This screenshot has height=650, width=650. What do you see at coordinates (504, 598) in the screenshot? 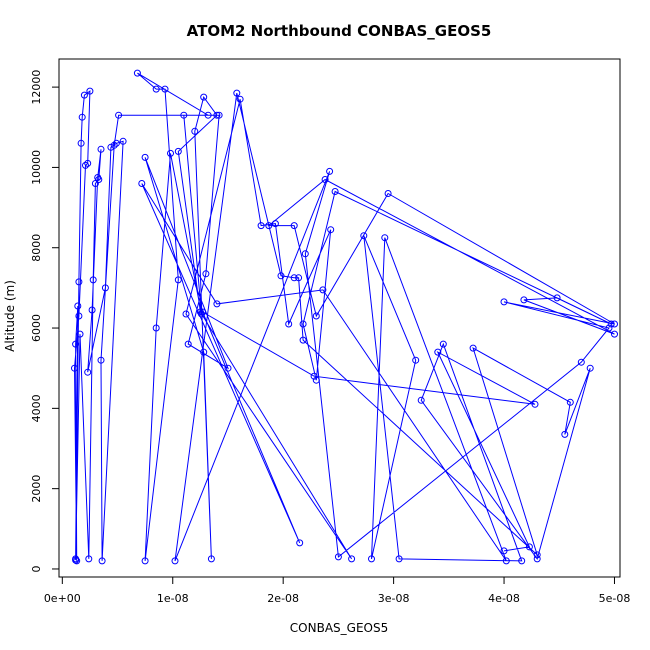
I see `x-tick-label: 4e-08` at bounding box center [504, 598].